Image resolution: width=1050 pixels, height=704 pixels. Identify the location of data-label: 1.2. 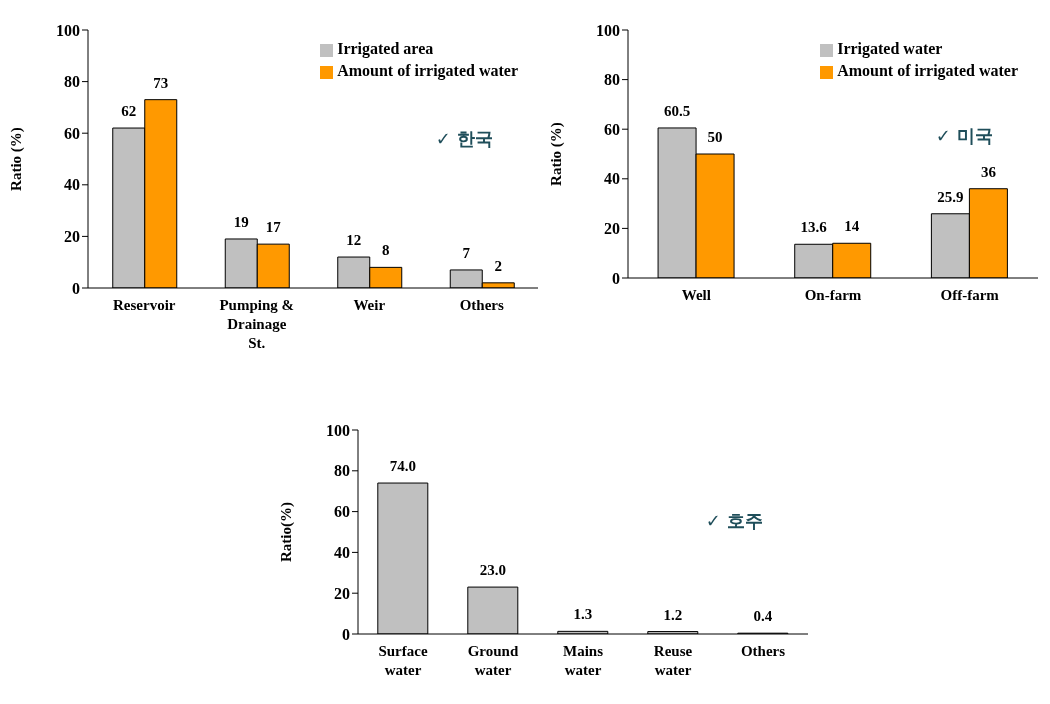
(673, 614).